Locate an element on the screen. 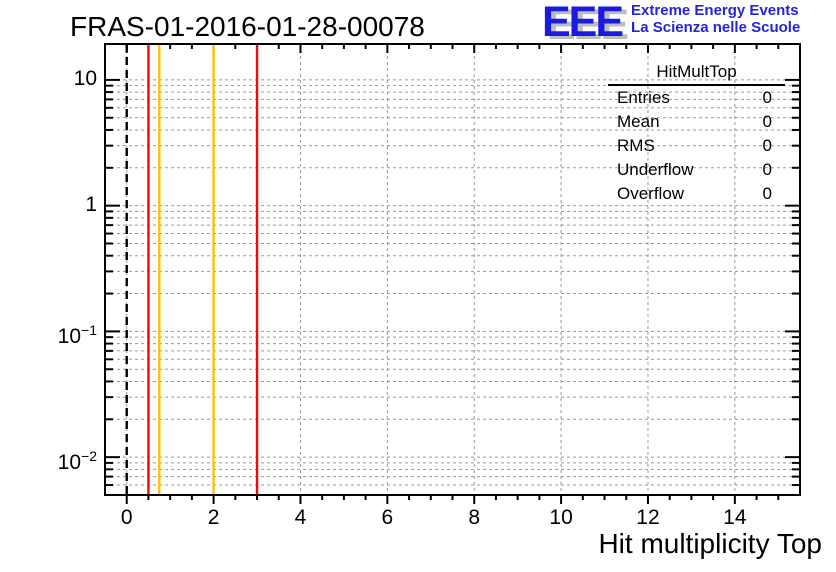 This screenshot has width=836, height=572. stats-rows: Entries 0 Mean 0 RMS 0 Underflow 0 Overflow 0 is located at coordinates (696, 146).